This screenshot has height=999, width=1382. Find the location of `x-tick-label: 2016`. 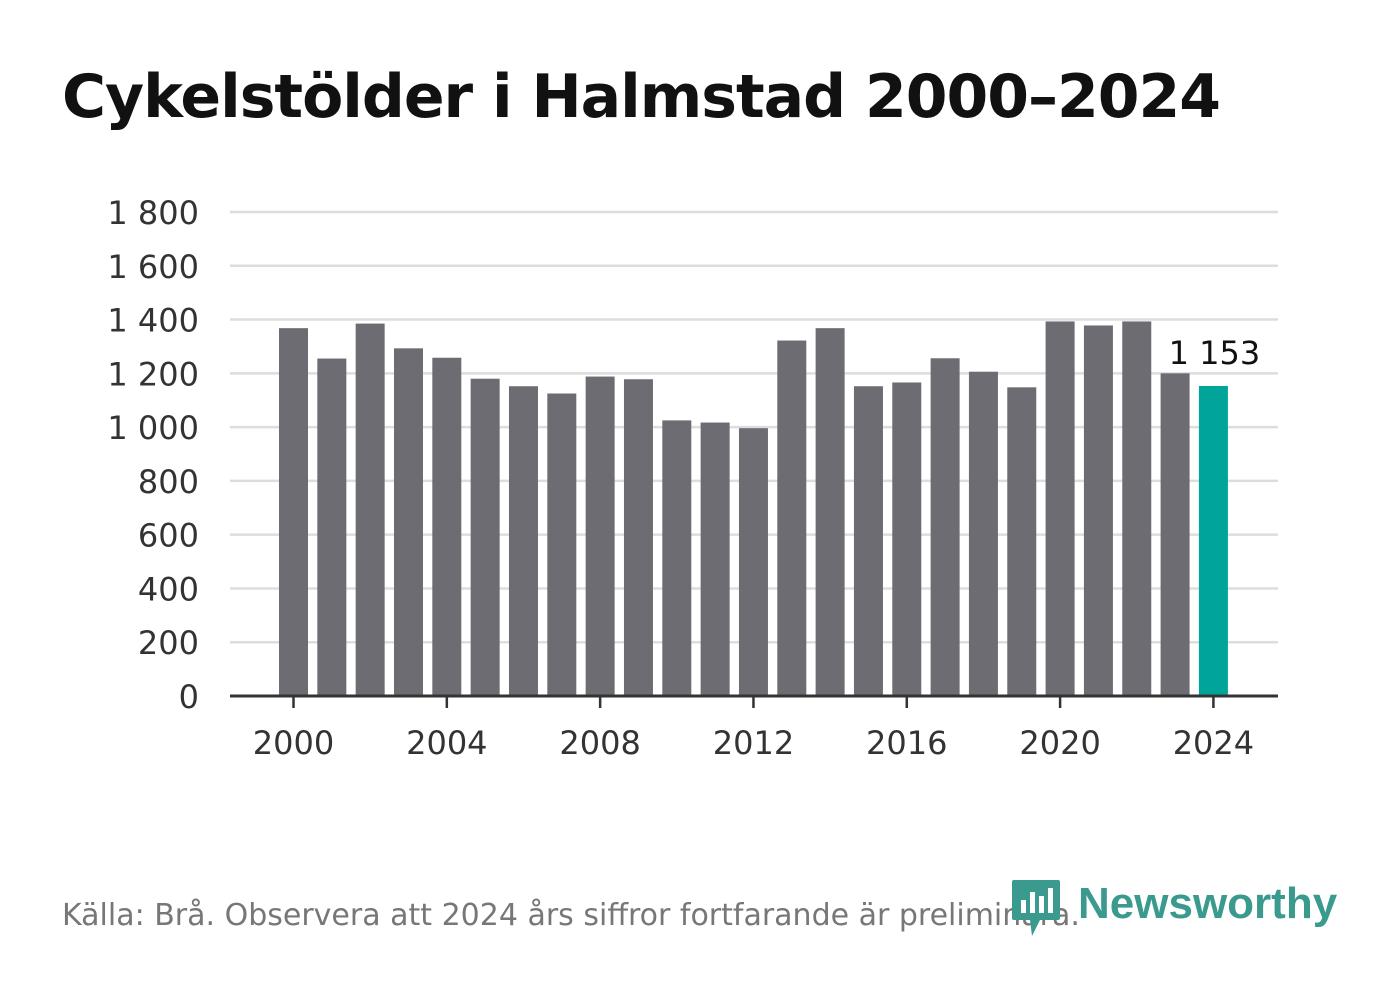

x-tick-label: 2016 is located at coordinates (906, 743).